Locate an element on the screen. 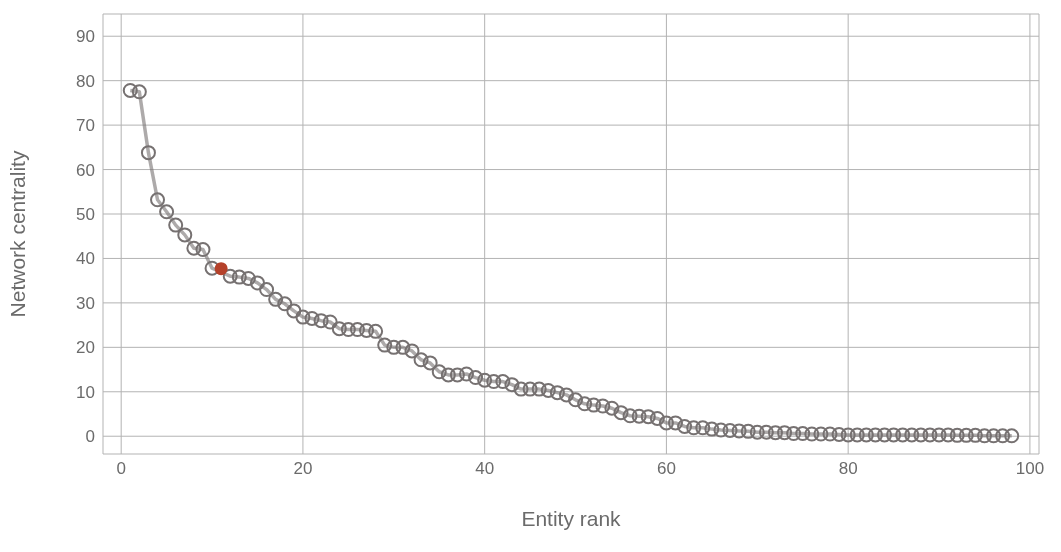 This screenshot has height=552, width=1061. y-tick-label: 40 is located at coordinates (85, 259).